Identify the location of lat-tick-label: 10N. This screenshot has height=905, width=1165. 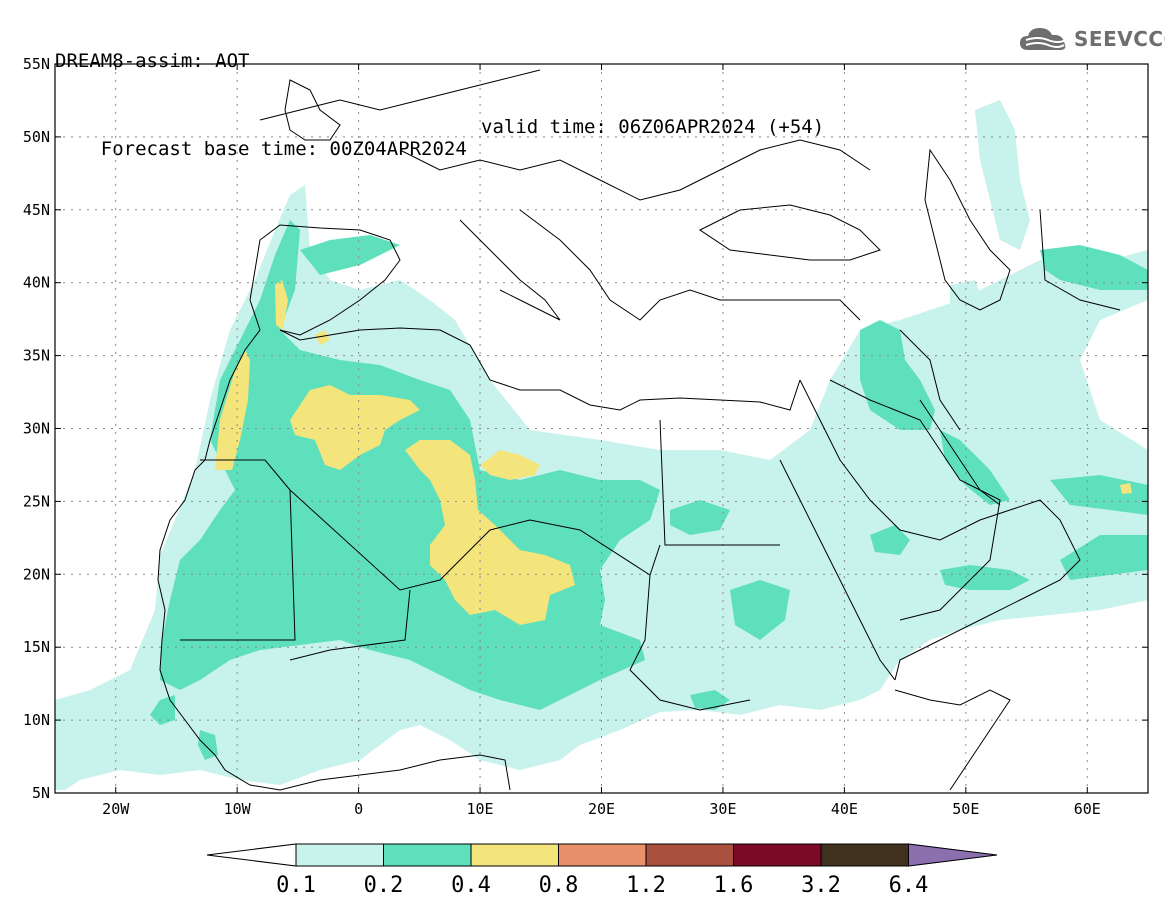
(36, 720).